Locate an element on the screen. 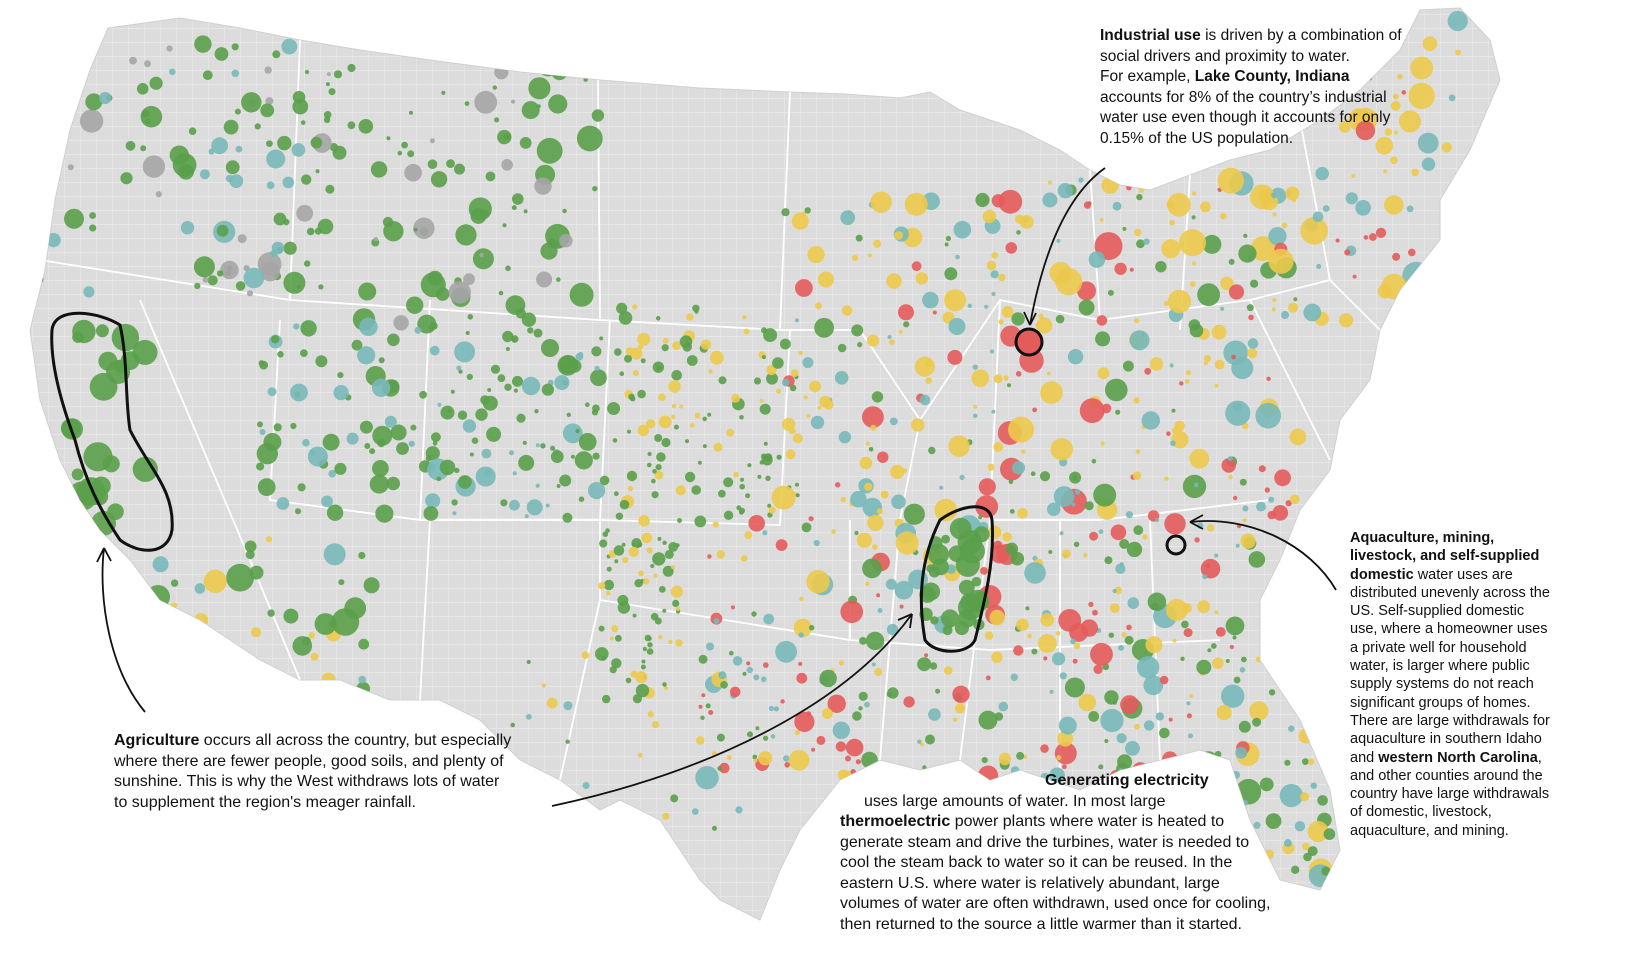 Image resolution: width=1629 pixels, height=968 pixels. western-north-carolina-marker is located at coordinates (1176, 545).